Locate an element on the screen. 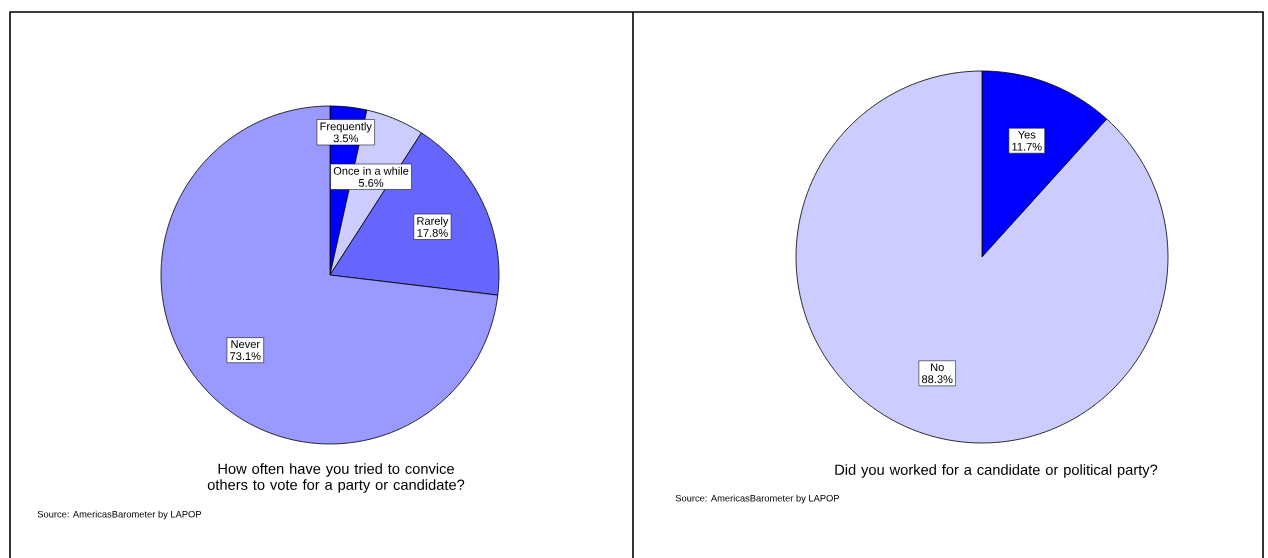 Image resolution: width=1268 pixels, height=558 pixels. text: How often have you tried to convice others to vote for a party or candidate? is located at coordinates (336, 478).